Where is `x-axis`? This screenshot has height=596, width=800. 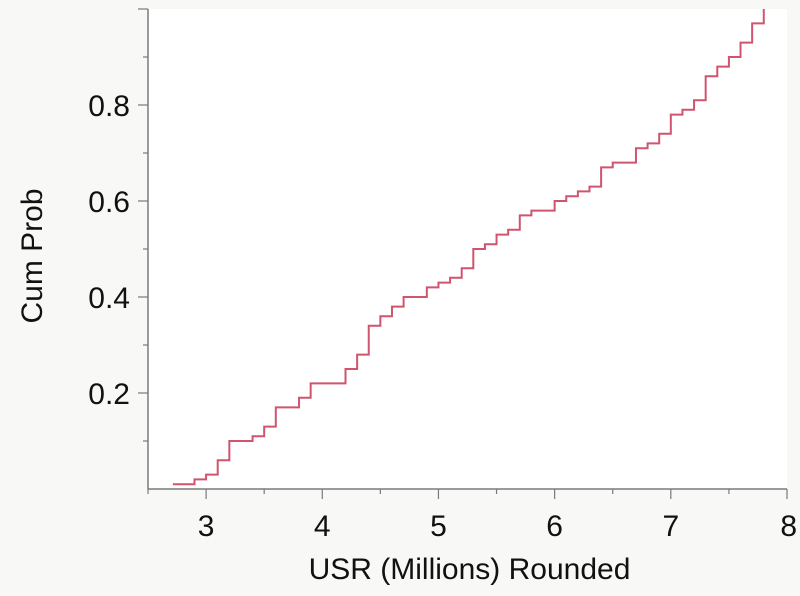 x-axis is located at coordinates (467, 493).